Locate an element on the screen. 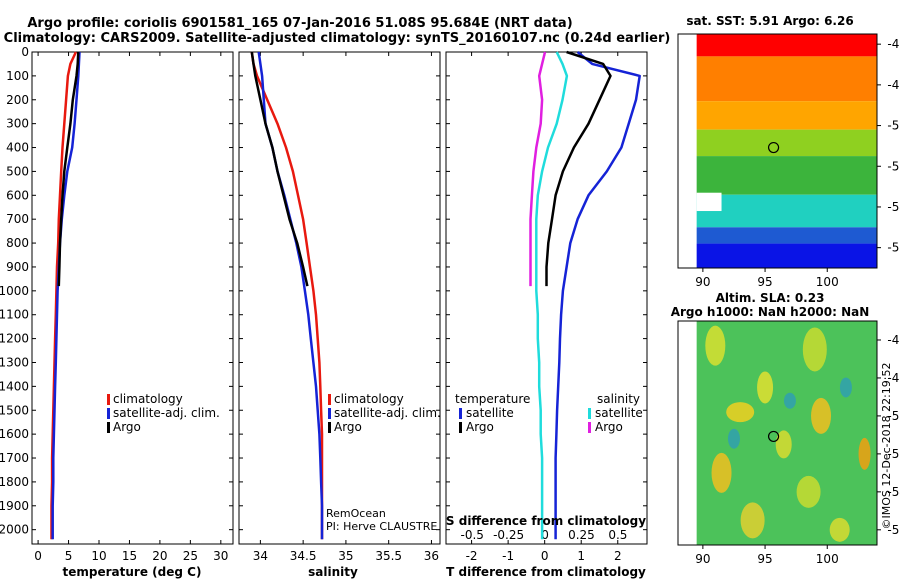  legend-swatch-t-argo is located at coordinates (460, 427).